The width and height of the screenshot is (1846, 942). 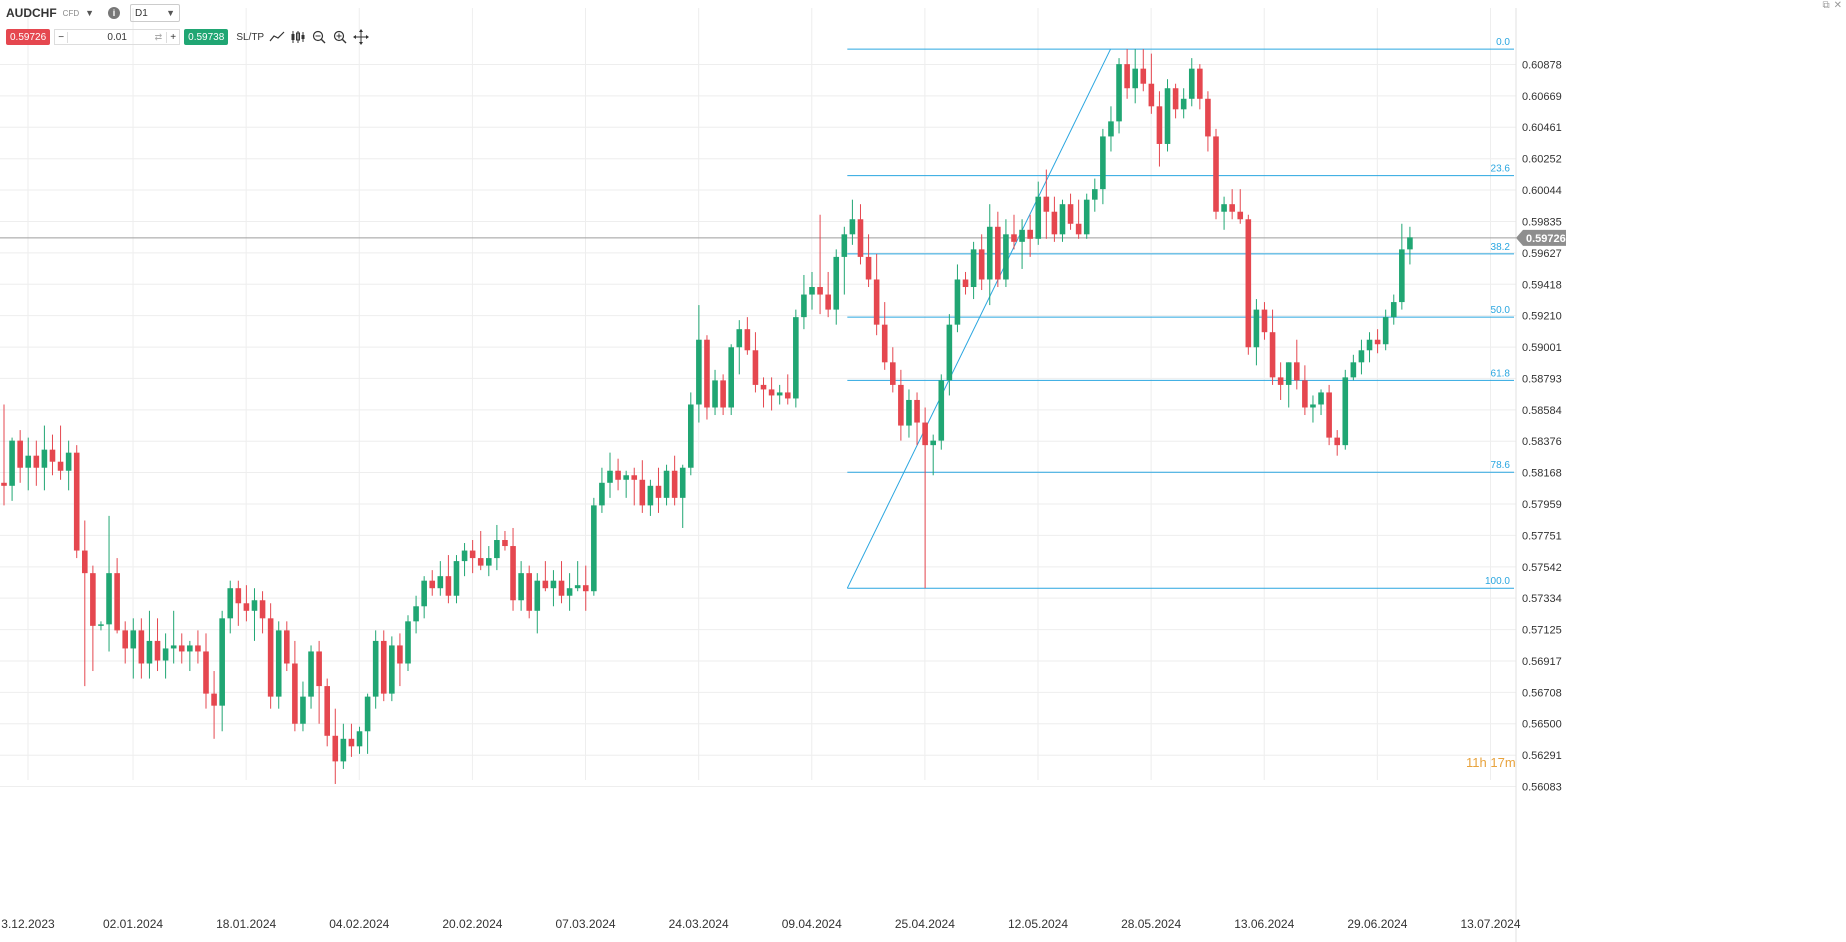 I want to click on buy-button: 0.59738, so click(x=206, y=37).